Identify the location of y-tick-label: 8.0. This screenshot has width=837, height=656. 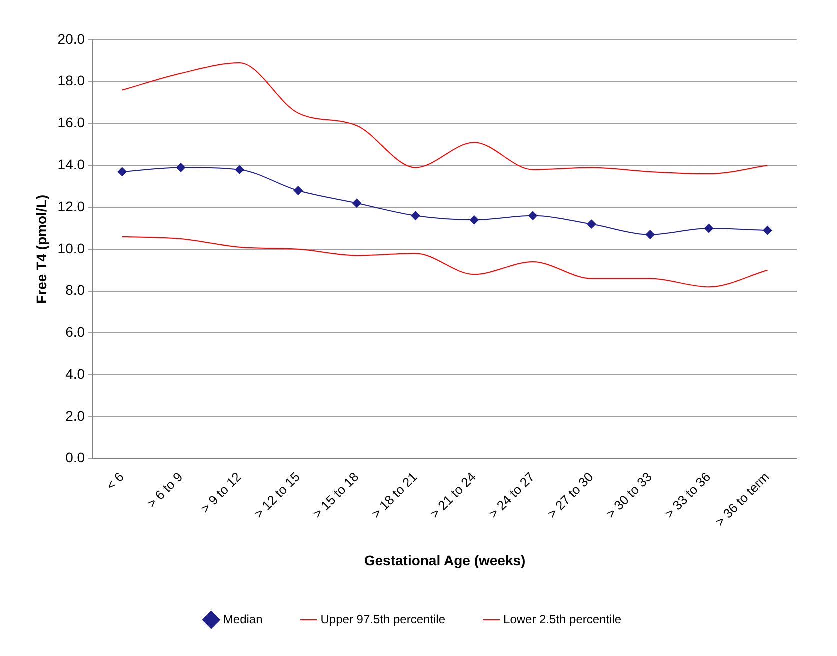
(76, 290).